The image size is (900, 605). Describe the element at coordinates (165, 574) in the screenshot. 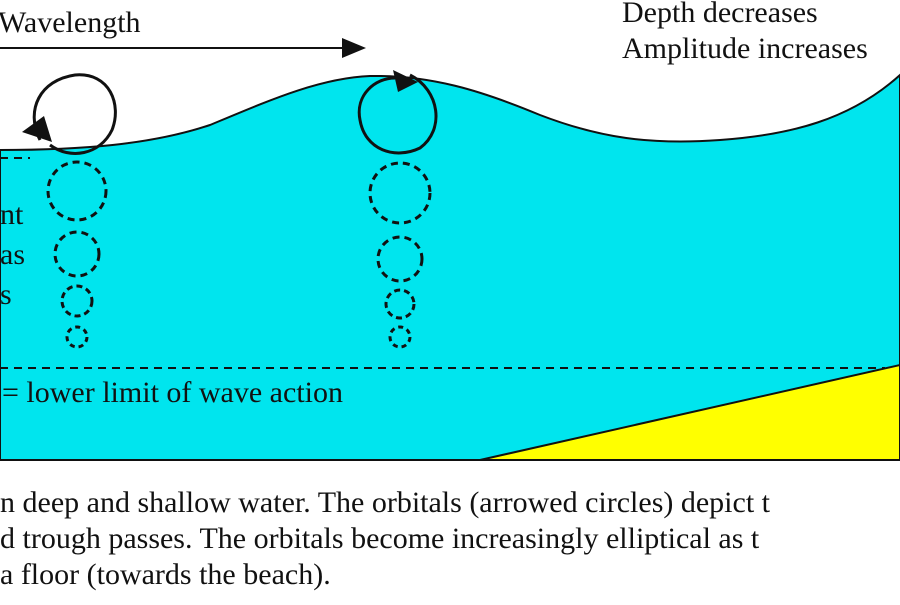

I see `caption-line-3: a floor (towards the beach).` at that location.